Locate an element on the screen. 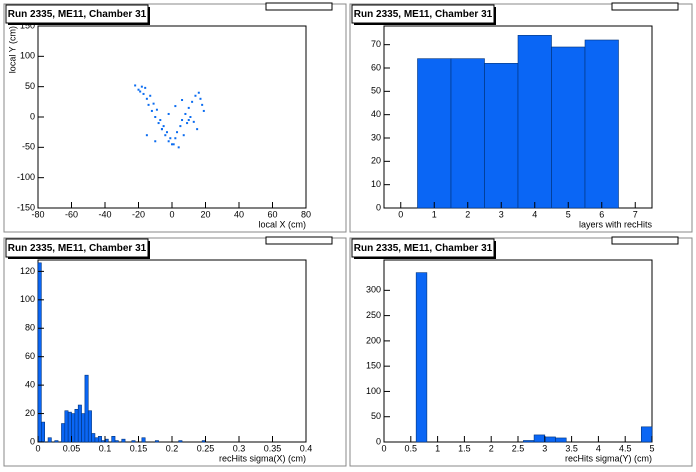  y-tick-label: 20 is located at coordinates (30, 413).